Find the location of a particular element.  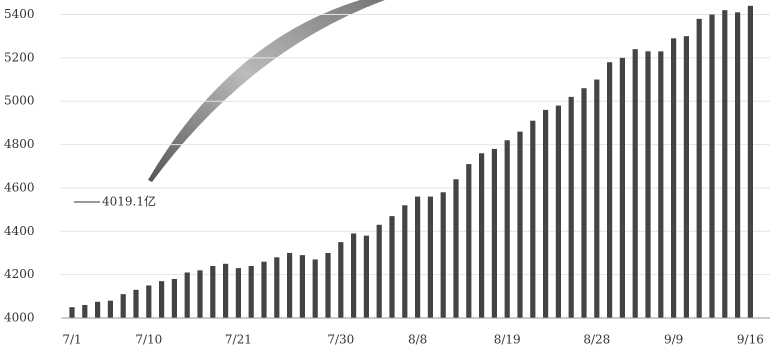

y-tick-label: 5200 is located at coordinates (19, 57).